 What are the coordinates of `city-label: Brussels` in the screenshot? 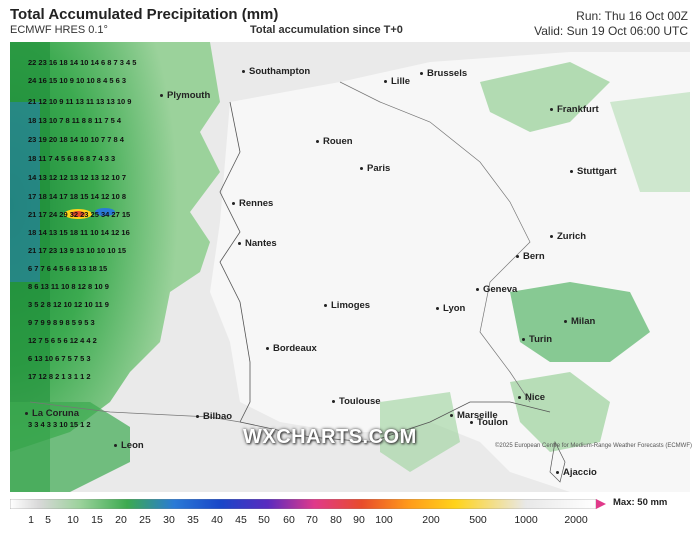 It's located at (443, 73).